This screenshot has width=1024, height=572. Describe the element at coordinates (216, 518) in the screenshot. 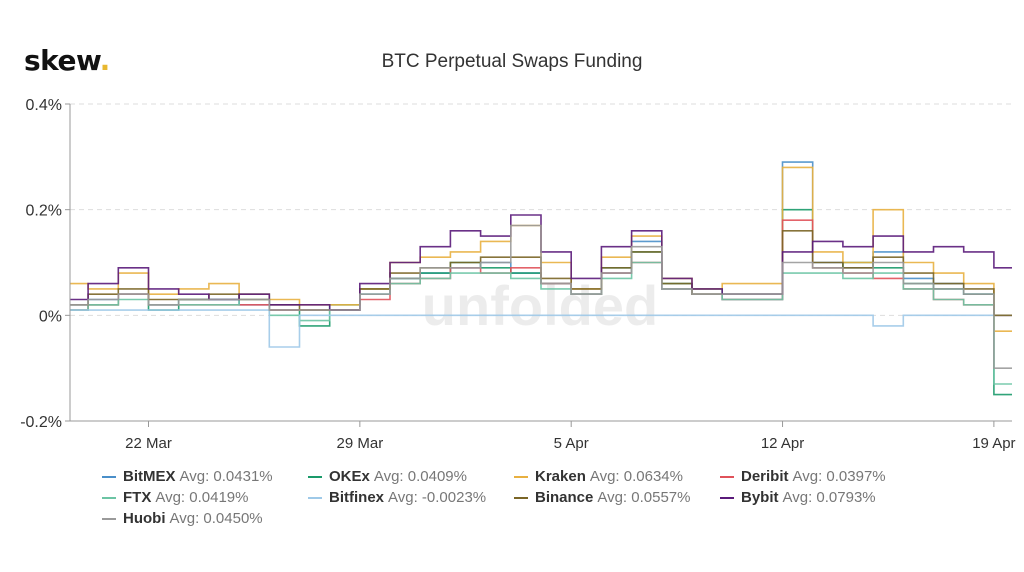

I see `legend-series-avg: Avg: 0.0450%` at that location.